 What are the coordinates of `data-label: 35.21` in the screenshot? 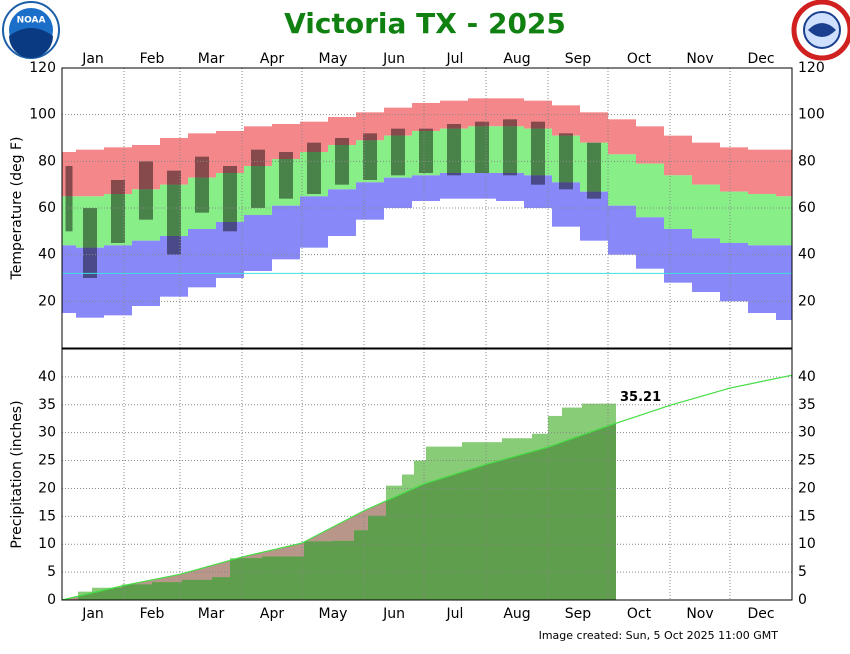 It's located at (640, 397).